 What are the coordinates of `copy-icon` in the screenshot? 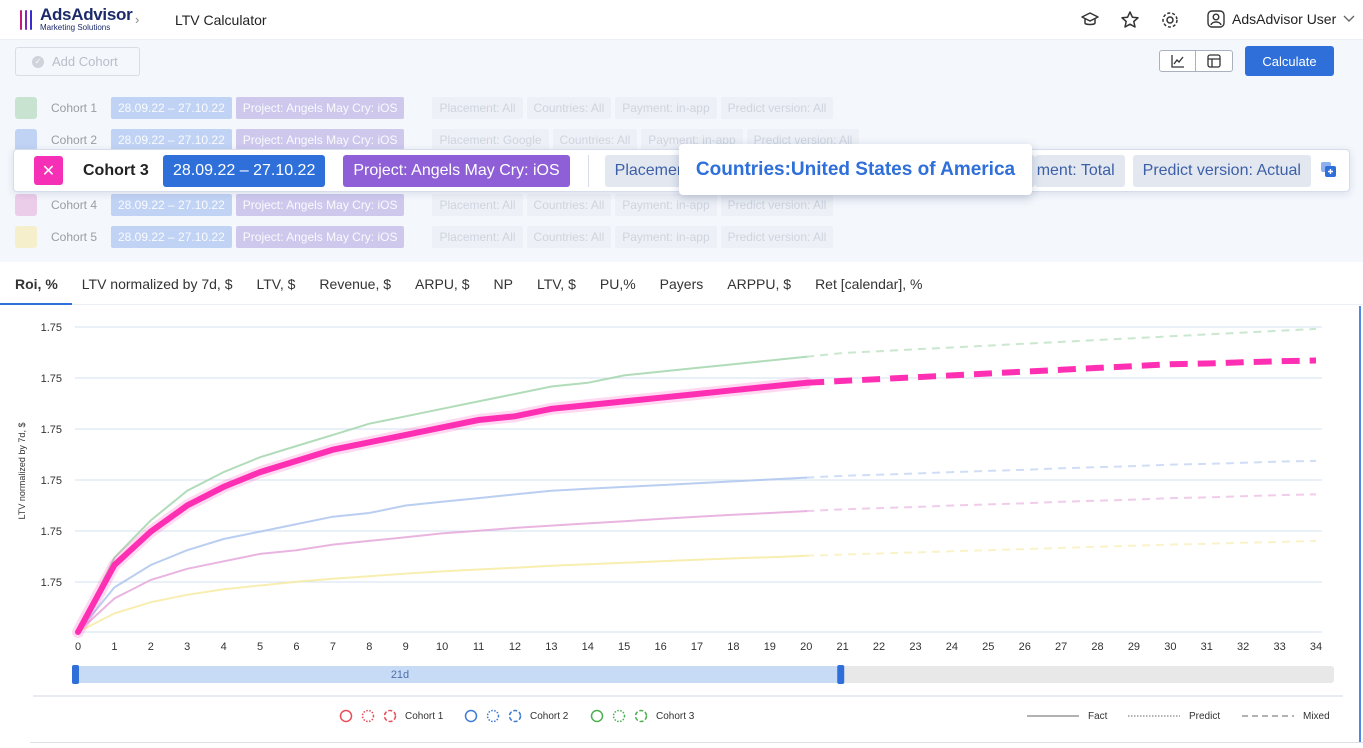 It's located at (1329, 170).